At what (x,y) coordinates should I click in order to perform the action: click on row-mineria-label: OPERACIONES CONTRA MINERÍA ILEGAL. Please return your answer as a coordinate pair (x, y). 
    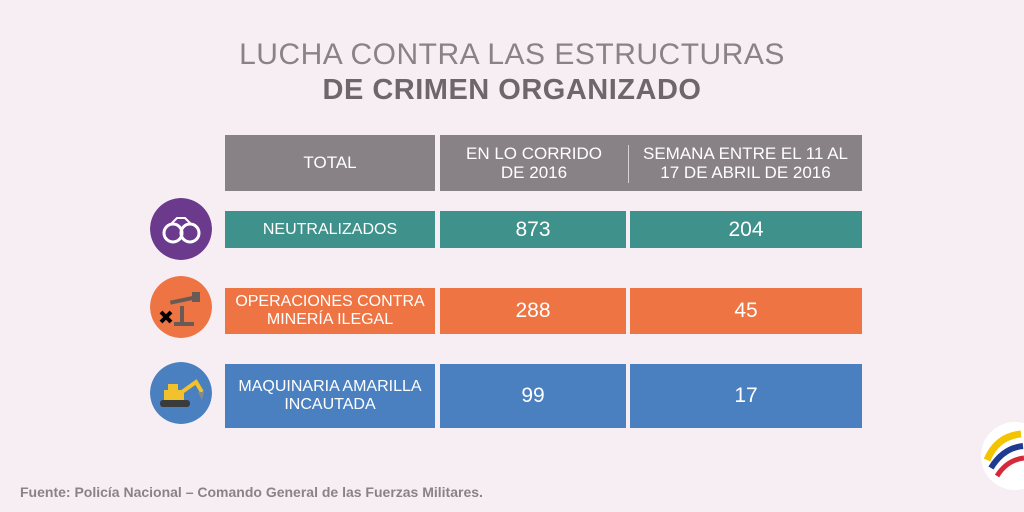
    Looking at the image, I should click on (330, 311).